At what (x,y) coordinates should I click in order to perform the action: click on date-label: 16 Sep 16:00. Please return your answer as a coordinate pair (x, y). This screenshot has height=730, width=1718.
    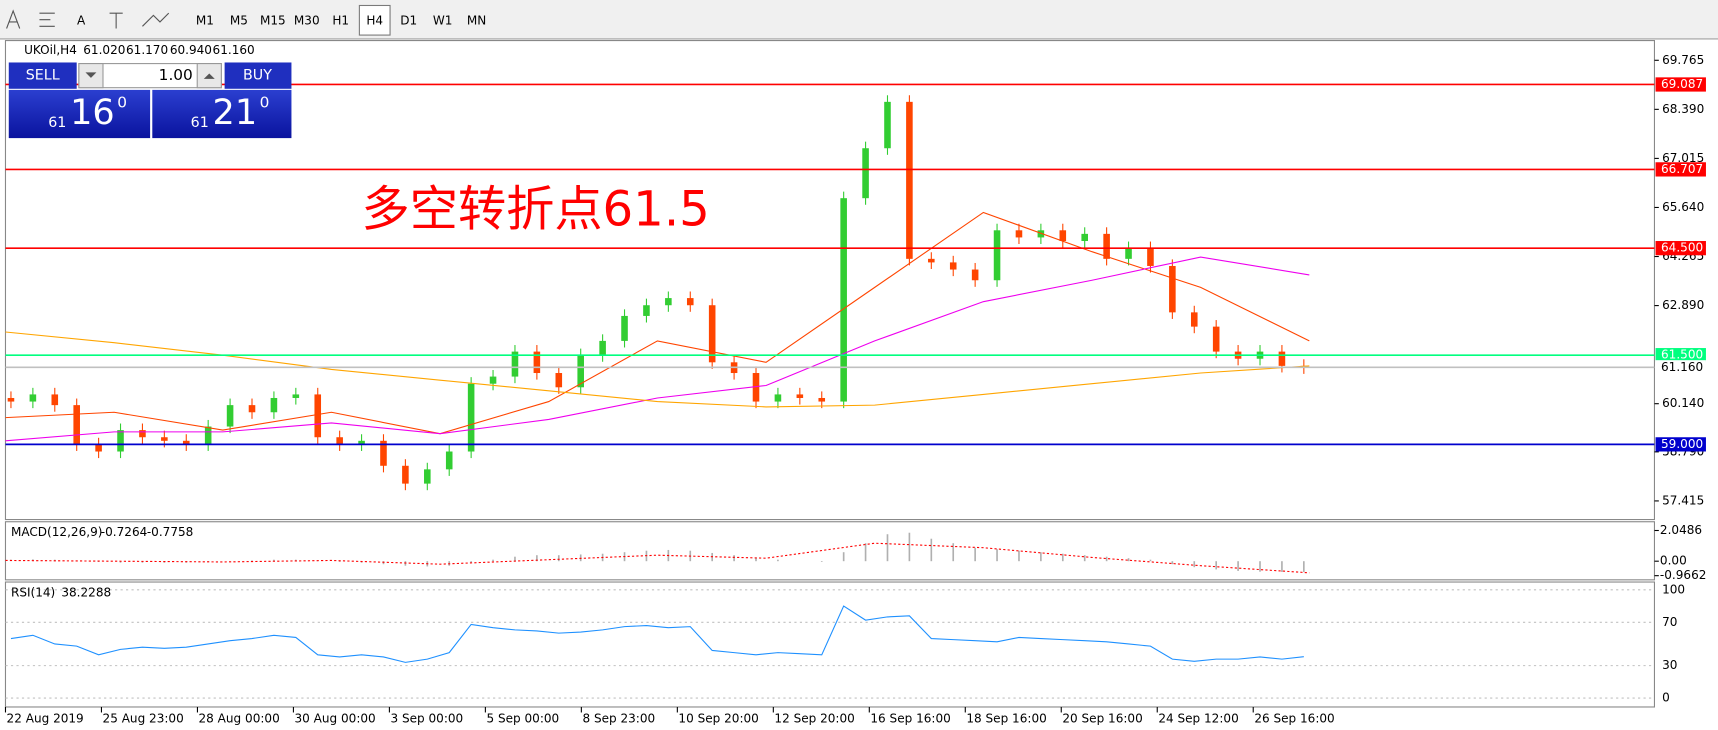
    Looking at the image, I should click on (910, 719).